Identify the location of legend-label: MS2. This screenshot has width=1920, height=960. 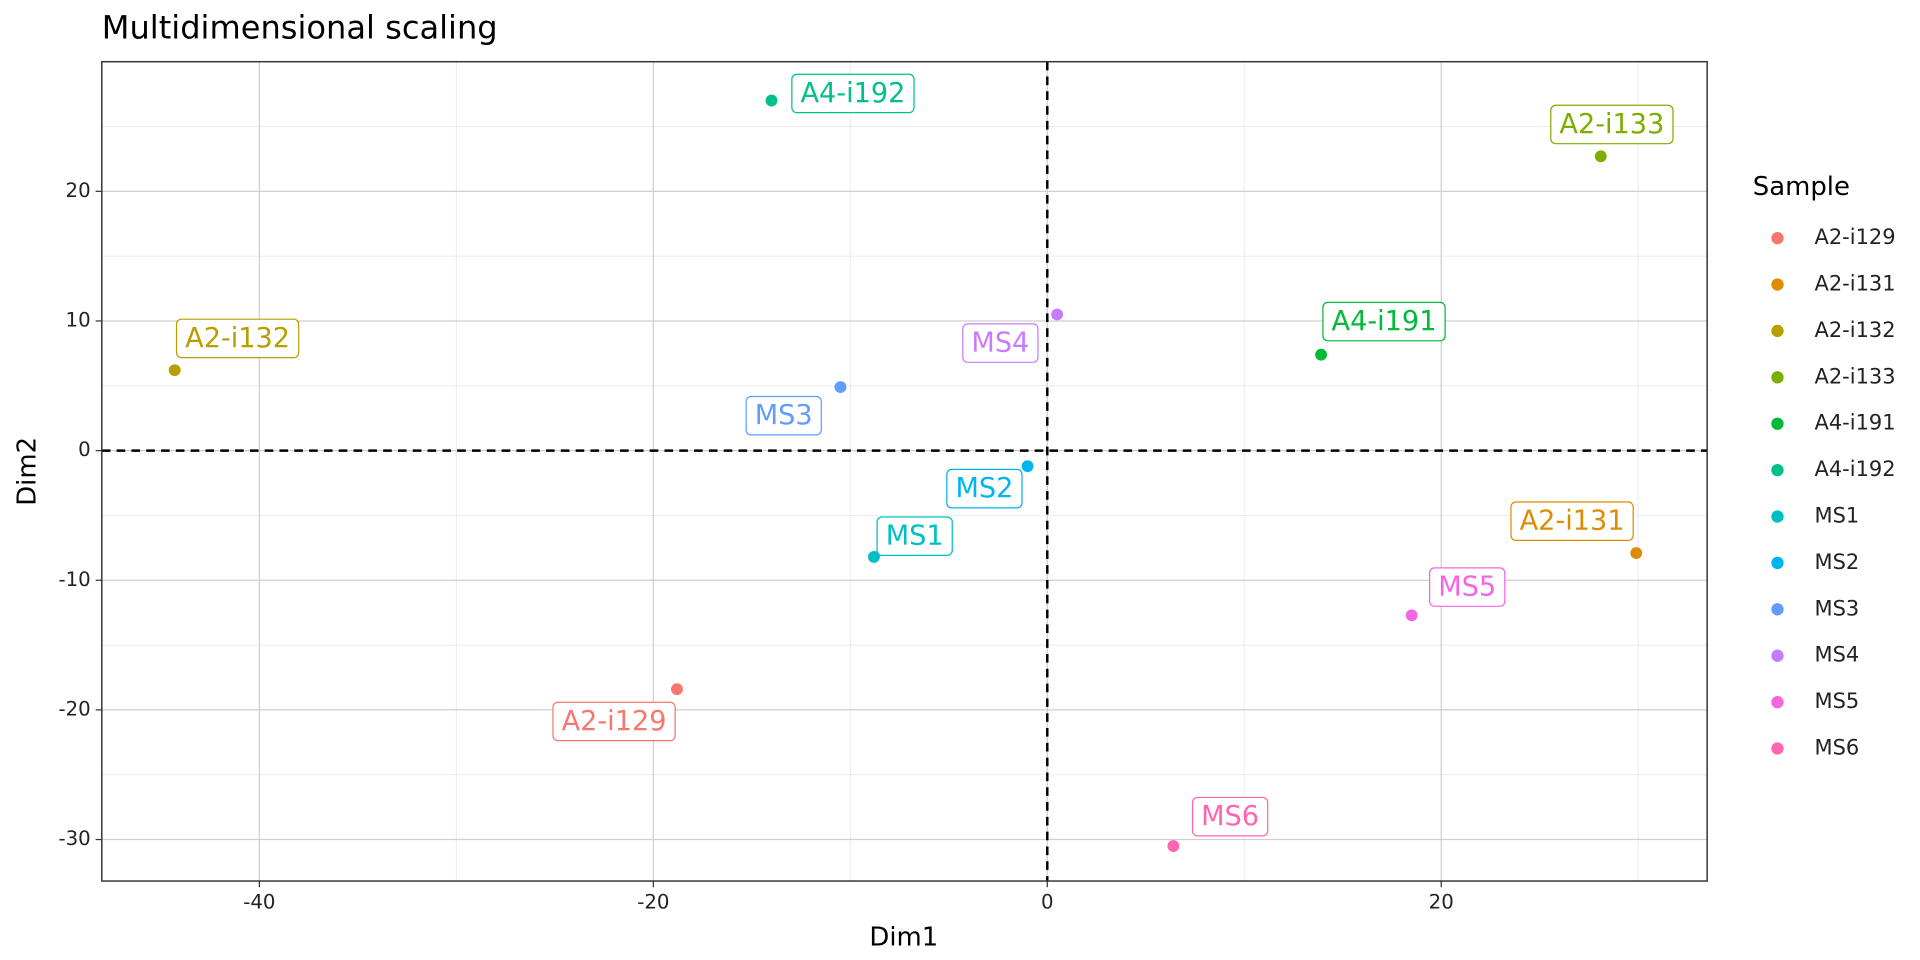
(1836, 562).